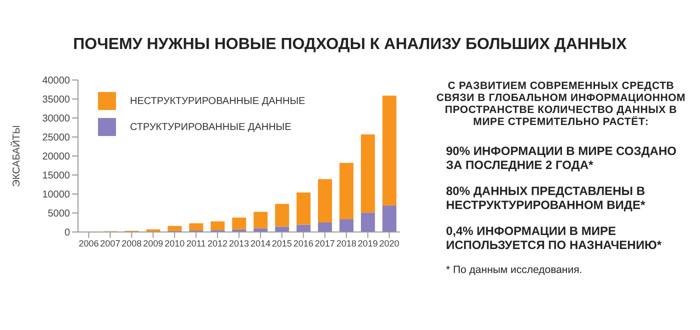 The height and width of the screenshot is (330, 700). What do you see at coordinates (239, 243) in the screenshot?
I see `x-tick-label: 2013` at bounding box center [239, 243].